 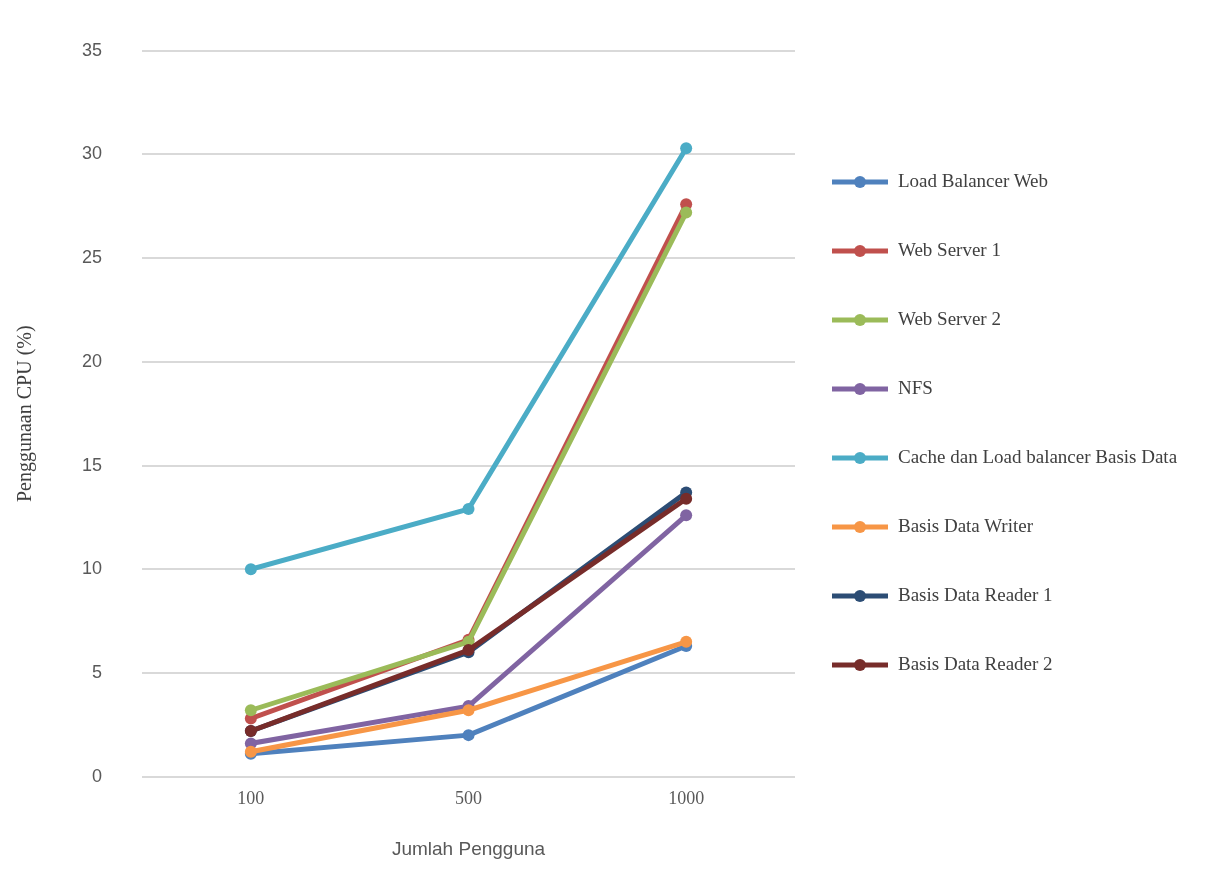 I want to click on legend-label: Basis Data Reader 1, so click(x=975, y=595).